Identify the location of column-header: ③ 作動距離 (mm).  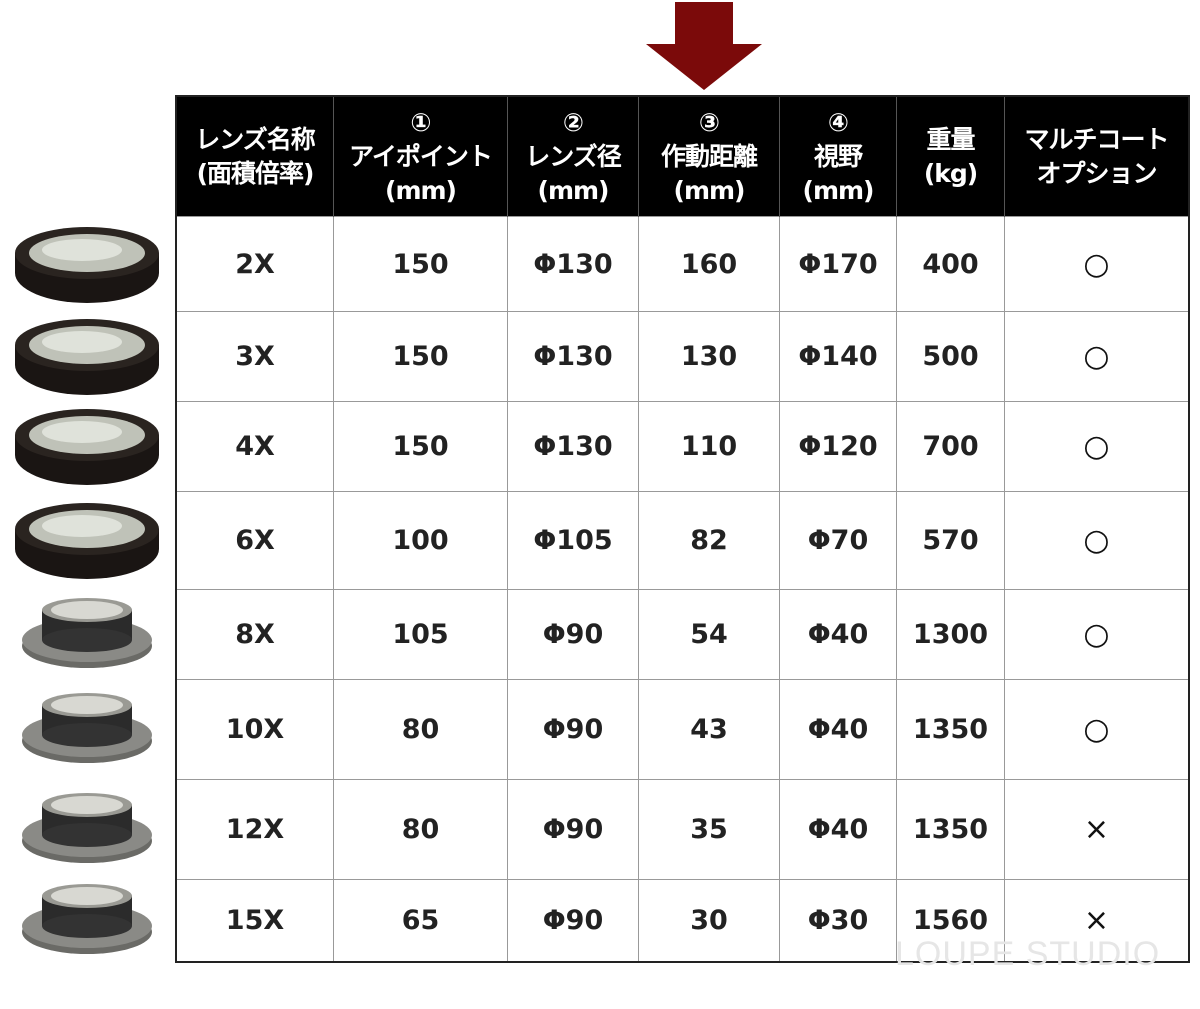
(709, 156).